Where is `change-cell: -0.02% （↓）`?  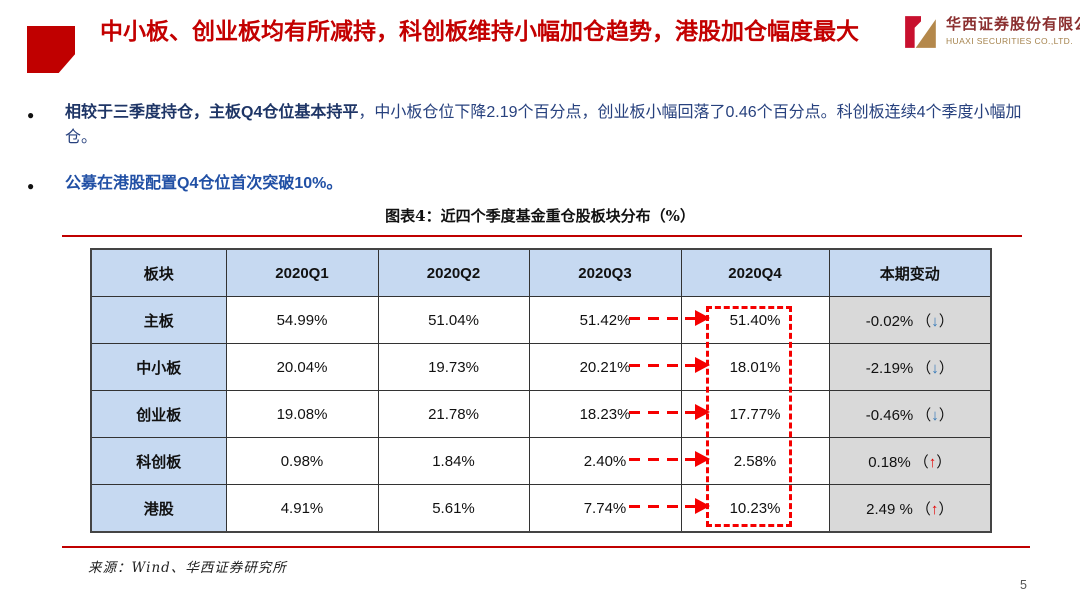
change-cell: -0.02% （↓） is located at coordinates (910, 320).